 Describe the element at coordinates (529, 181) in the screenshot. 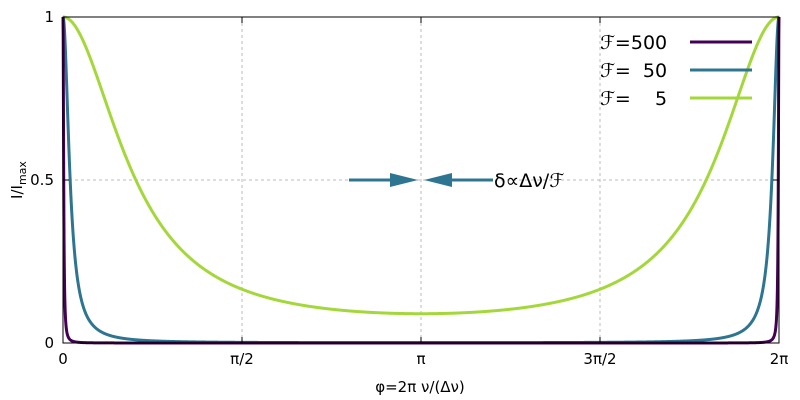

I see `width-annotation-text: δ∝Δν/ℱ` at that location.